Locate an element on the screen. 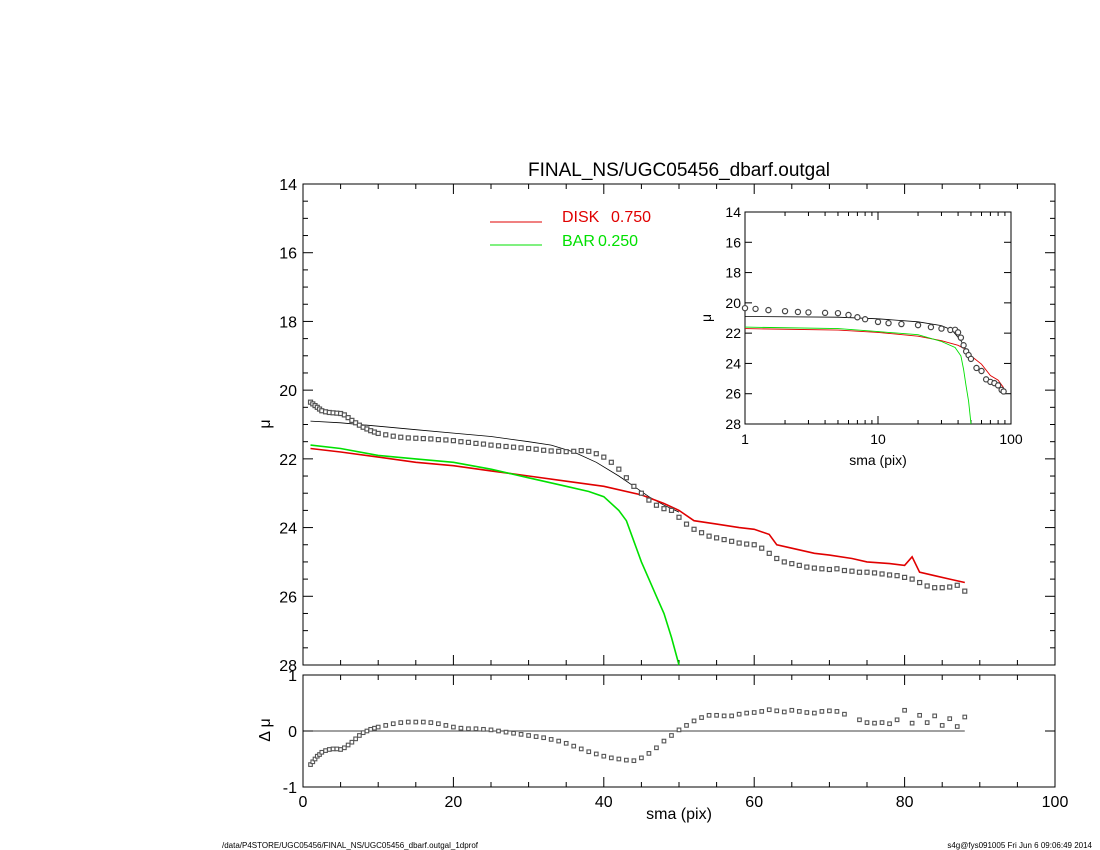  x-axis-label: sma (pix) is located at coordinates (679, 814).